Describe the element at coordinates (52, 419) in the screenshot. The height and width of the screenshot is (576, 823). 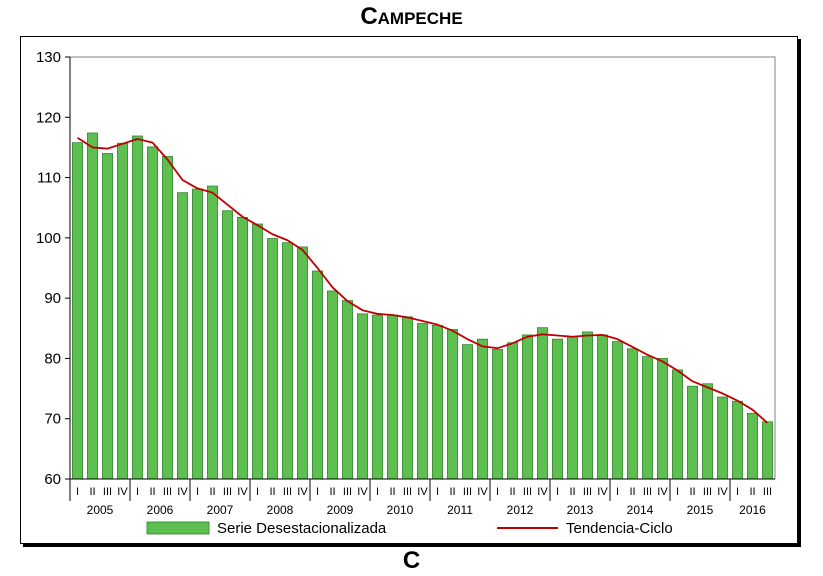
I see `y-tick-label: 70` at that location.